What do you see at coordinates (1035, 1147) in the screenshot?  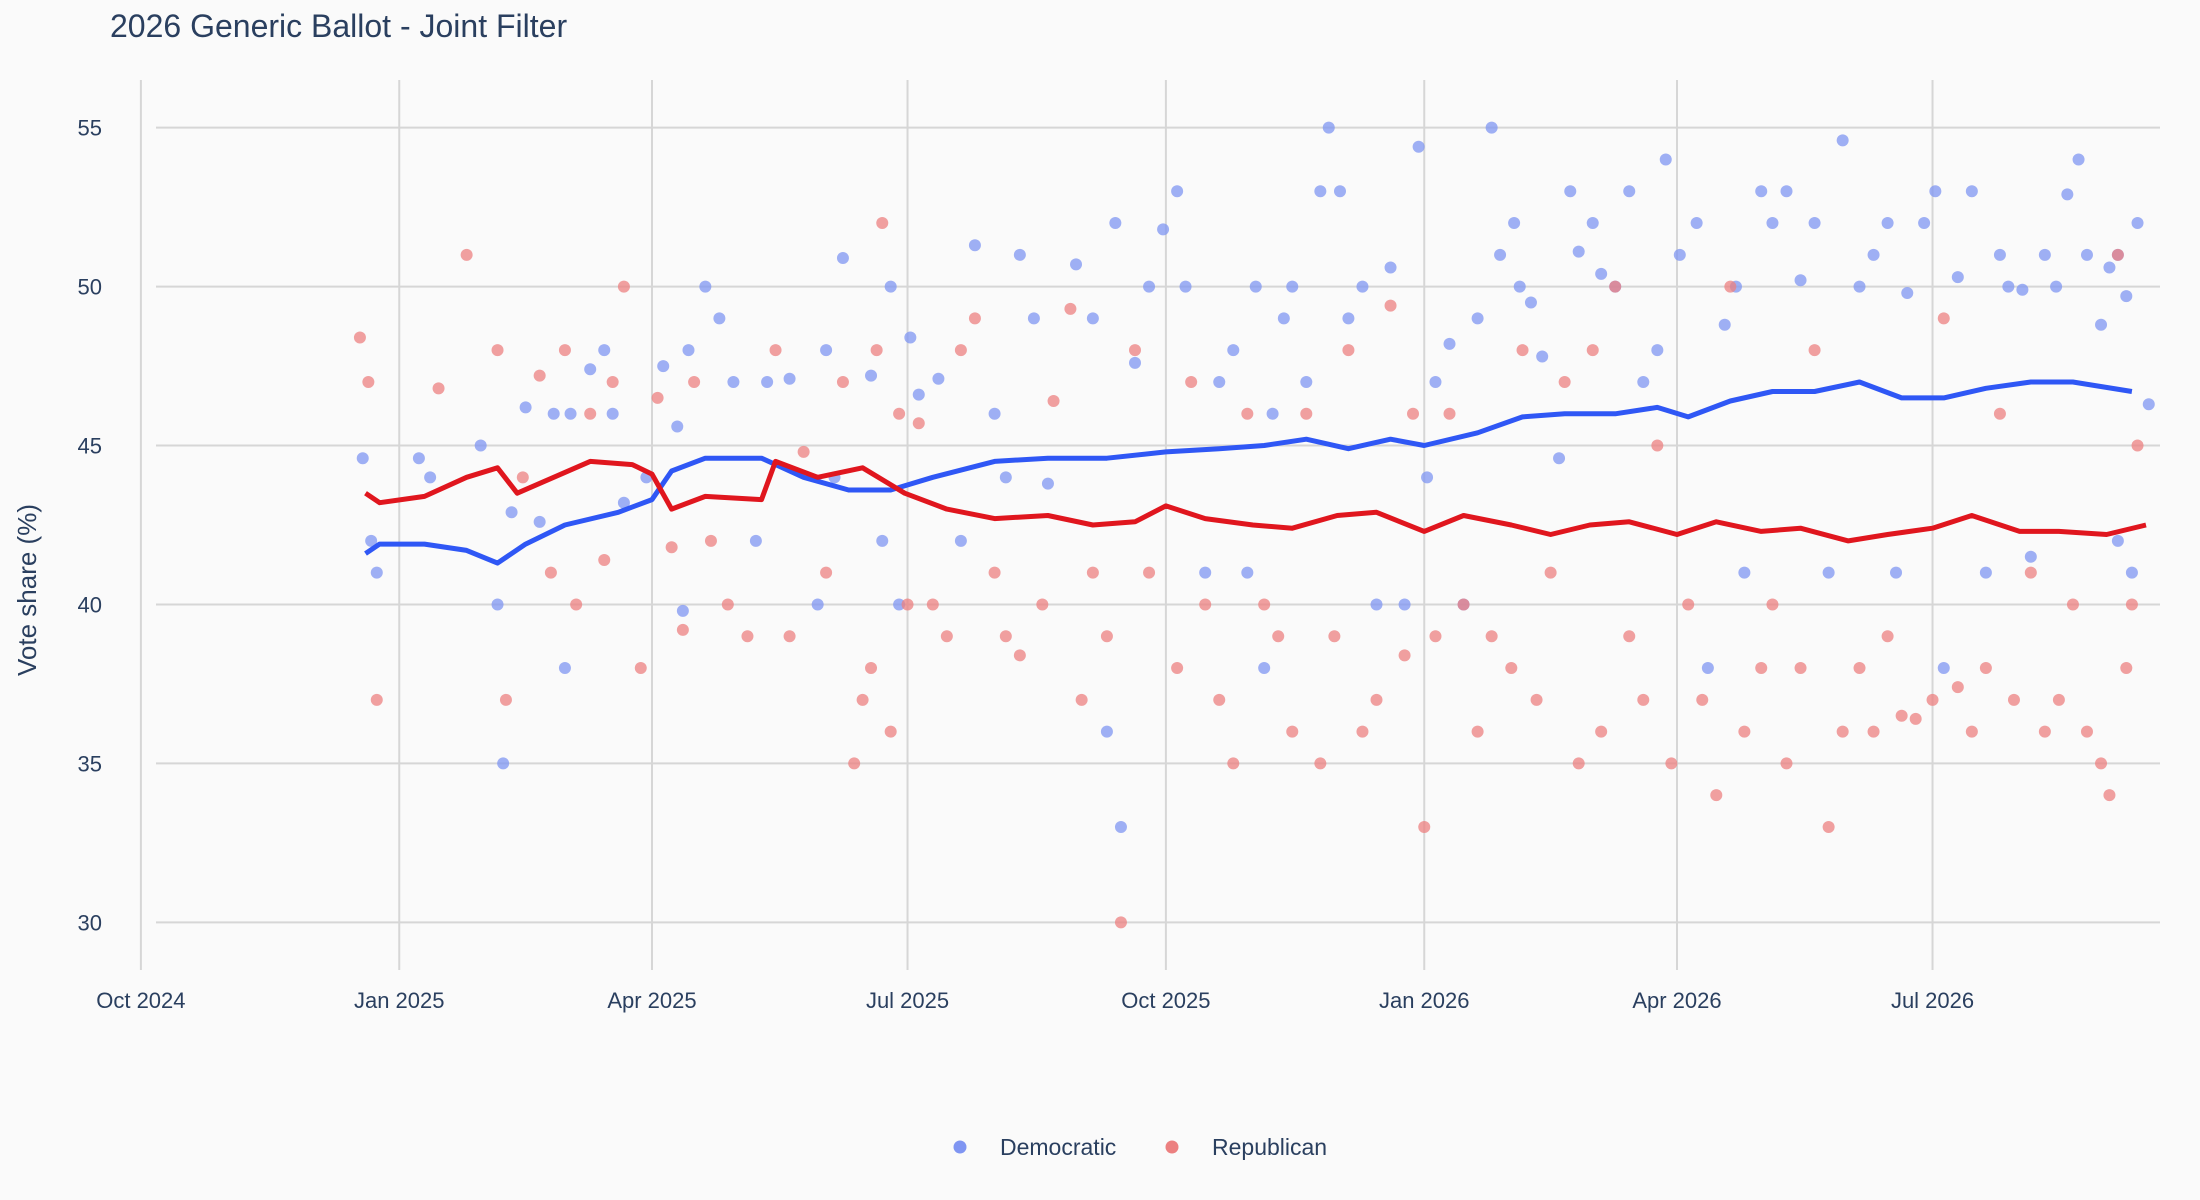 I see `legend-item-democratic: Democratic` at bounding box center [1035, 1147].